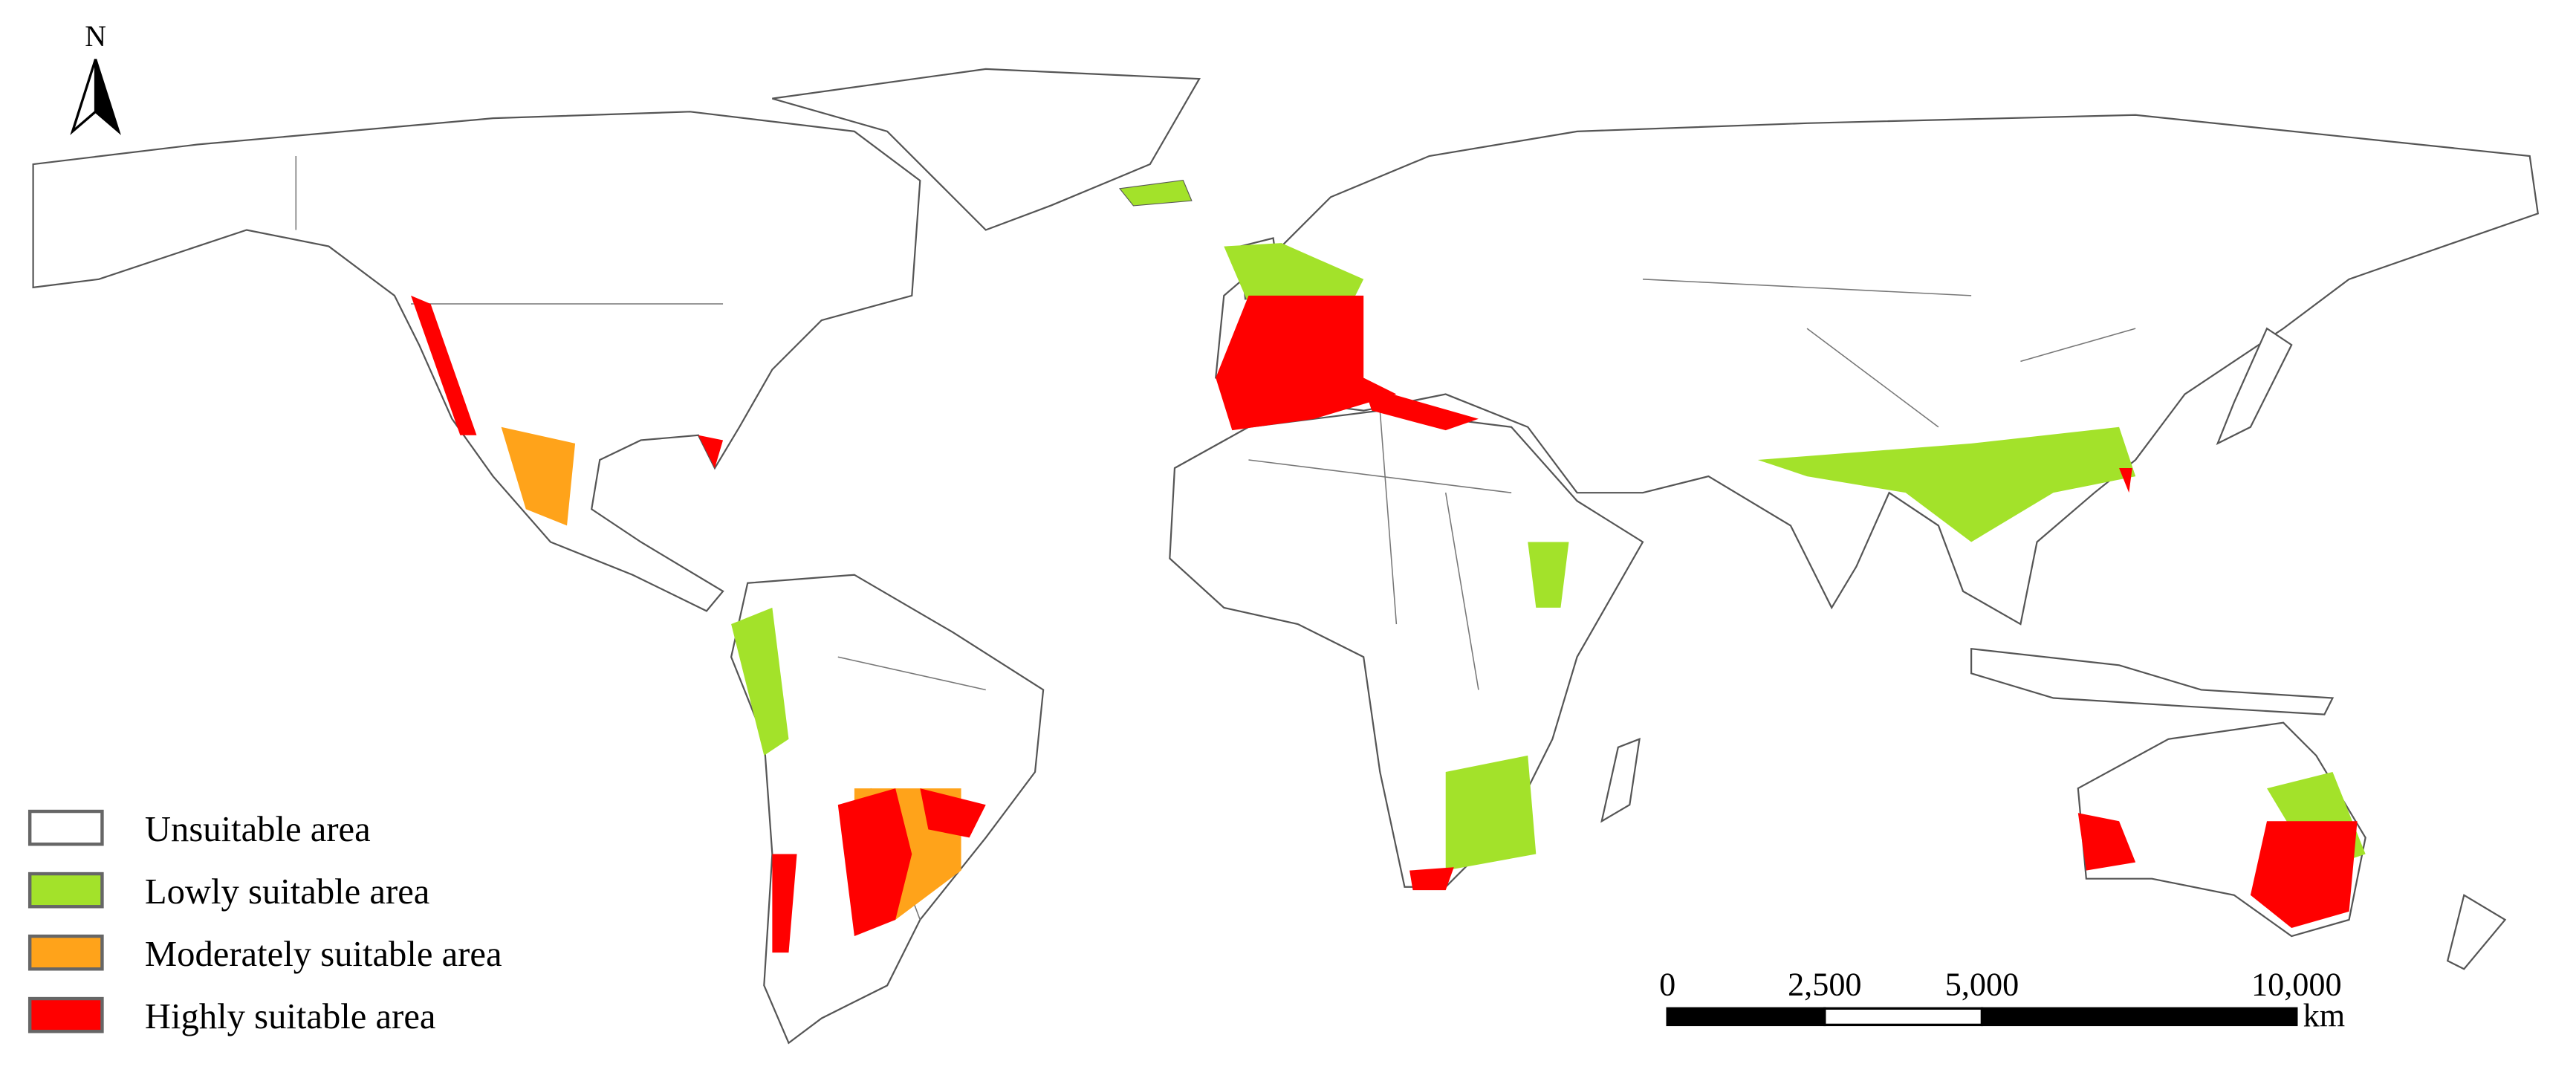 This screenshot has height=1084, width=2576. I want to click on scale-label: 0, so click(1667, 985).